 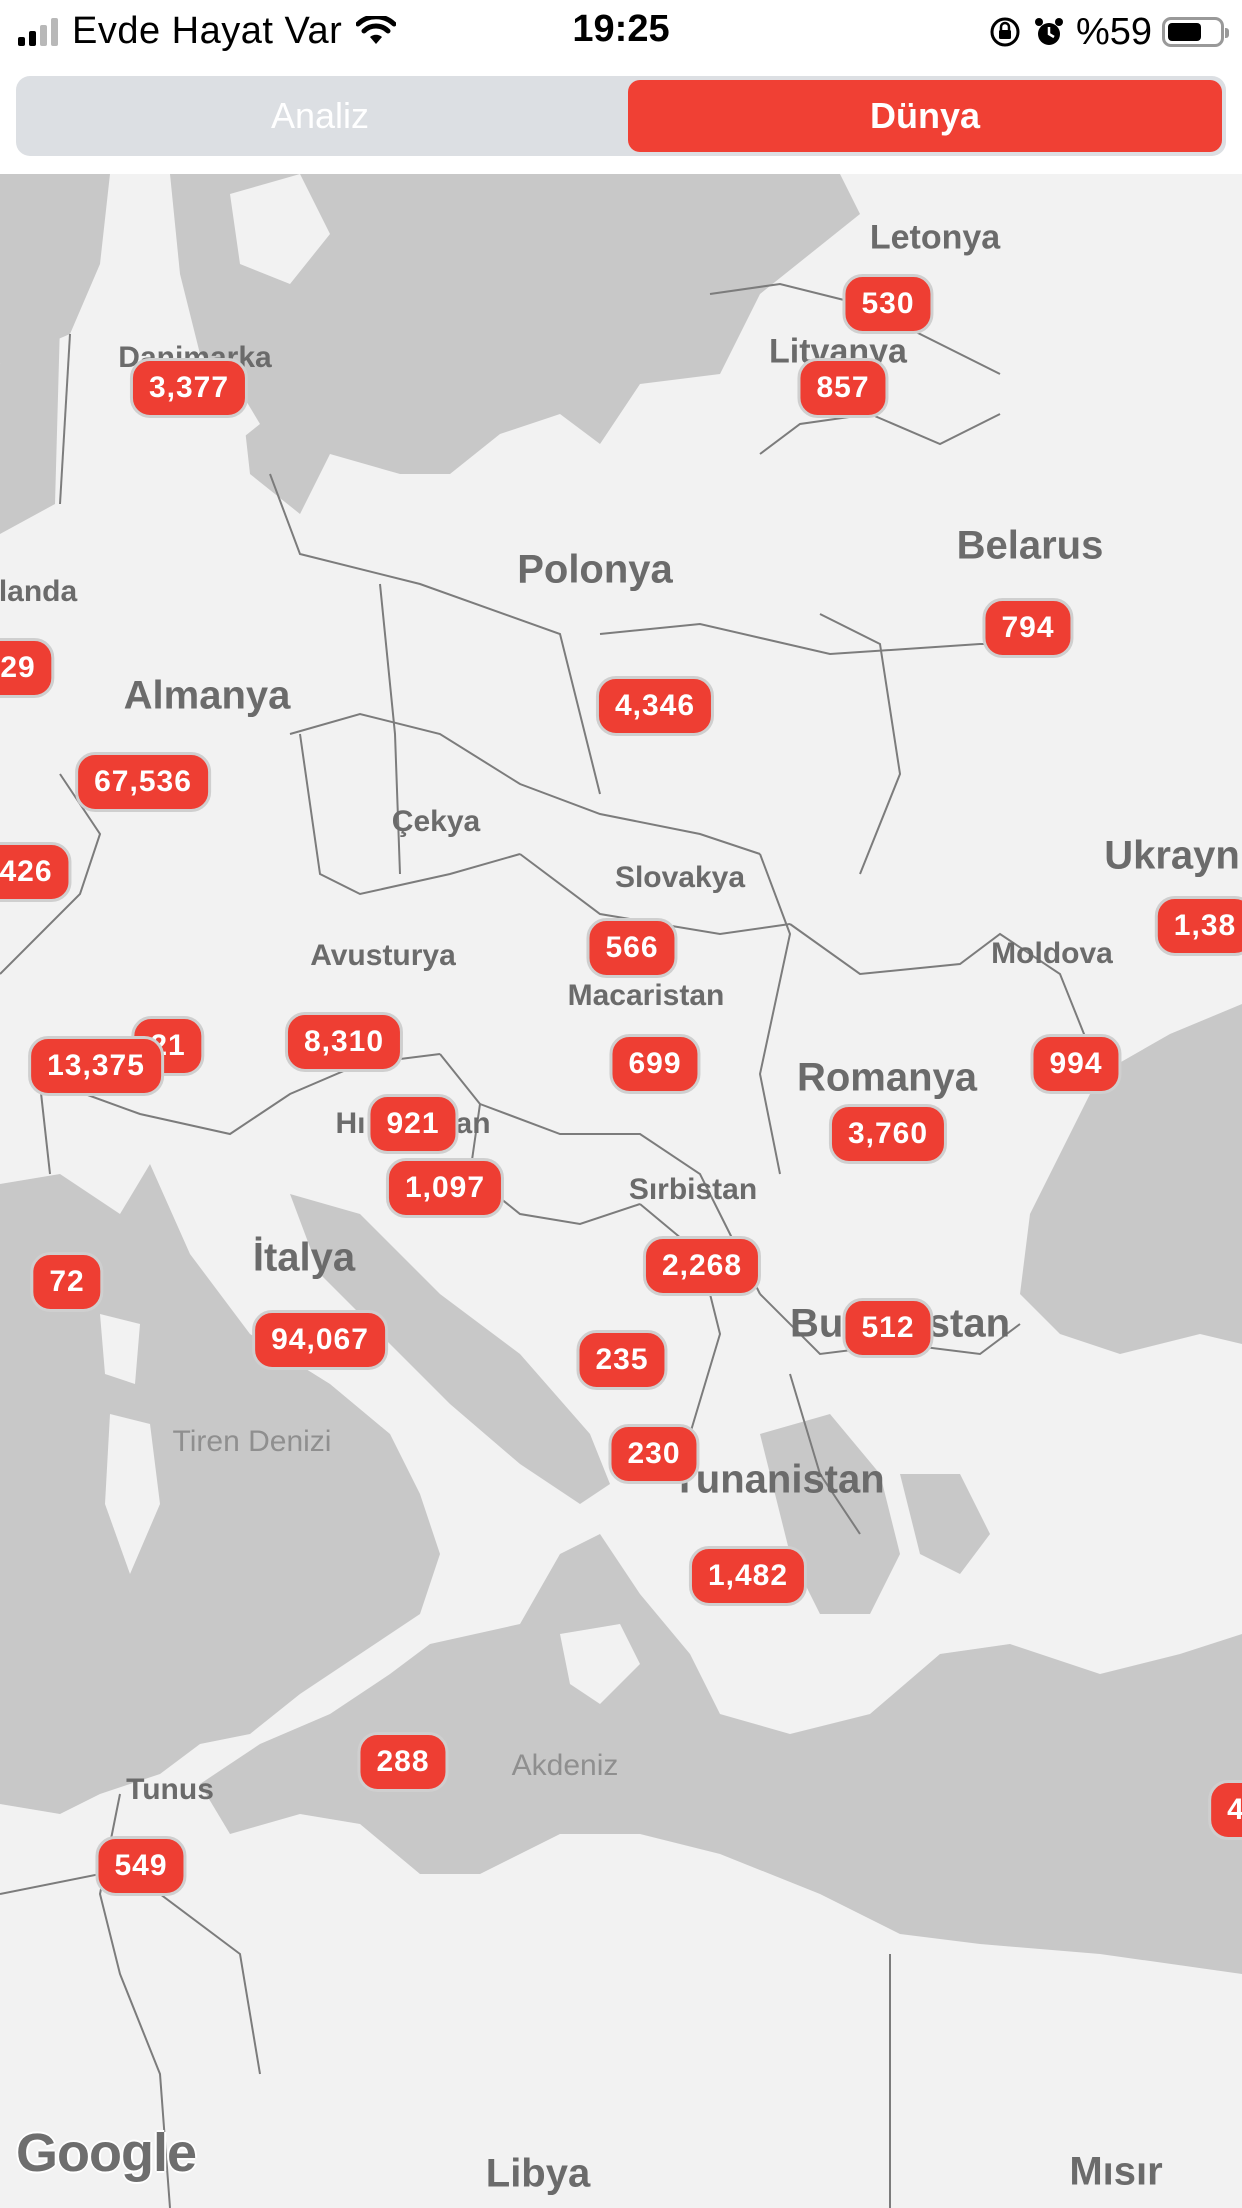 I want to click on case-badge-hirvatistan: 1,097, so click(x=445, y=1188).